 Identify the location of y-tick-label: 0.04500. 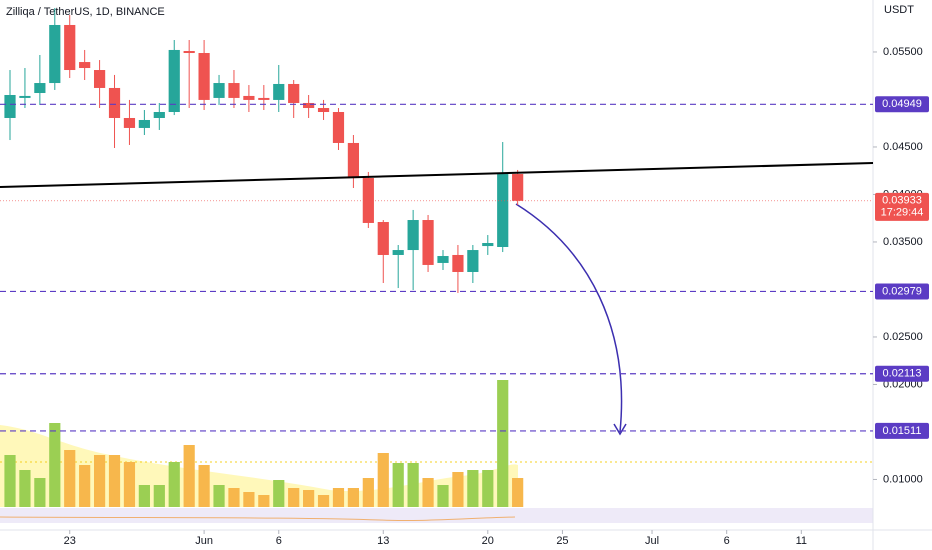
(903, 147).